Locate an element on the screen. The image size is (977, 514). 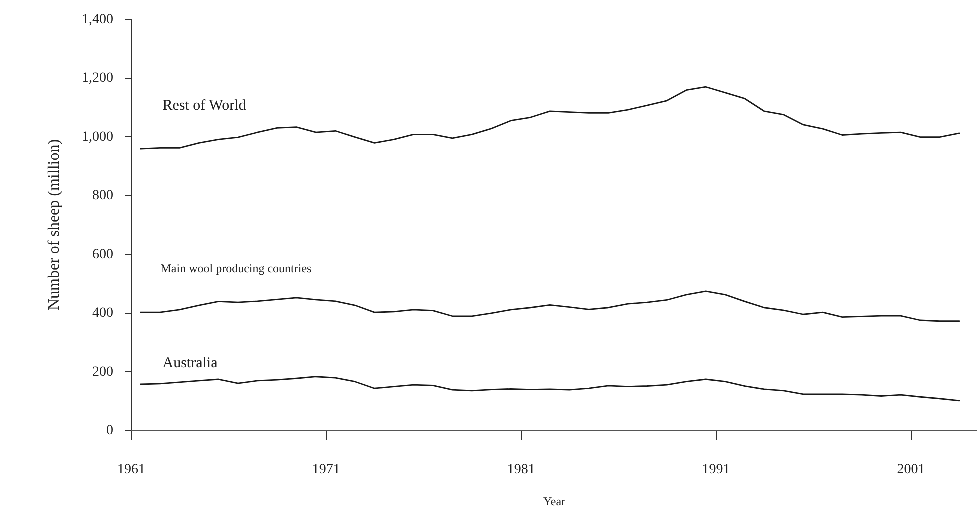
x-tick-label: 1991 is located at coordinates (716, 470).